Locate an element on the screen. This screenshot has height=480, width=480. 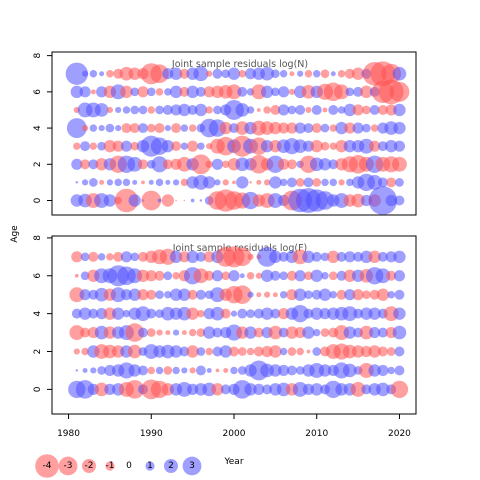
y-ticks: 0 2 4 6 8 is located at coordinates (42, 127).